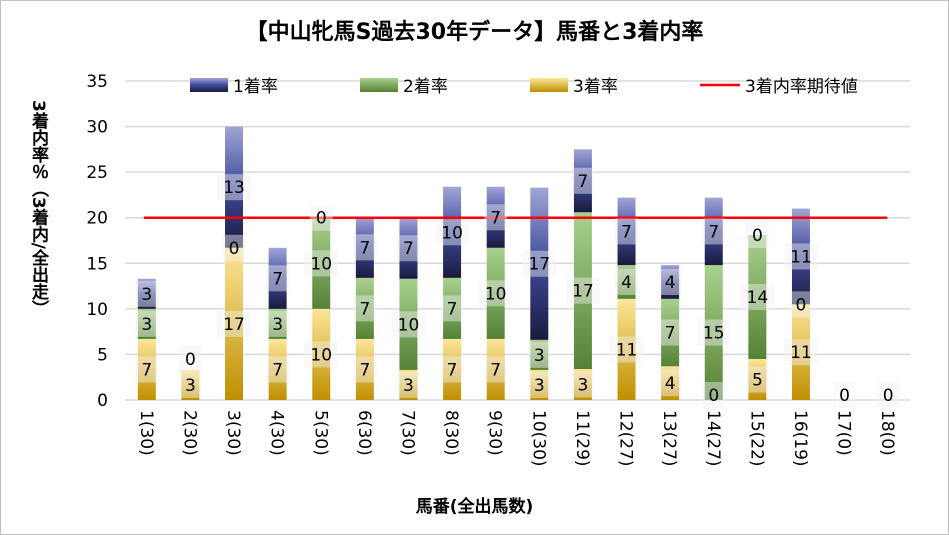 The image size is (949, 535). I want to click on x-tick-label: 11(29), so click(582, 438).